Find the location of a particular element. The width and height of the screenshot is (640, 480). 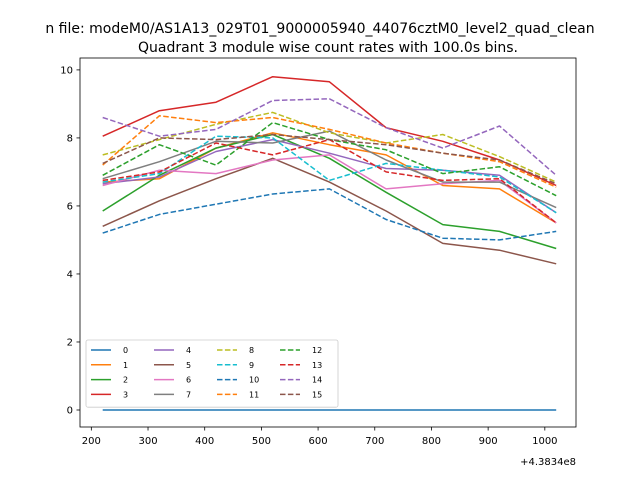

y-tick-label: 0 is located at coordinates (70, 410).